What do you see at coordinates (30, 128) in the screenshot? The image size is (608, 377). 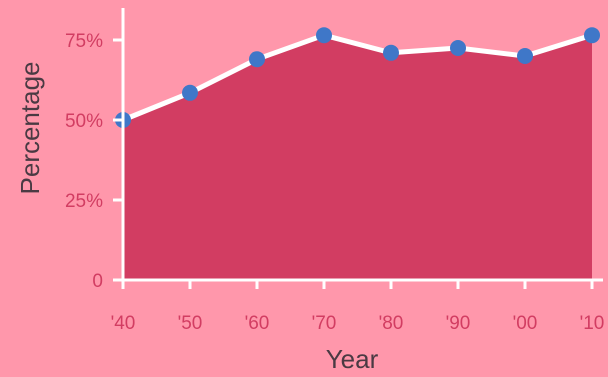 I see `y-axis-title: Percentage` at bounding box center [30, 128].